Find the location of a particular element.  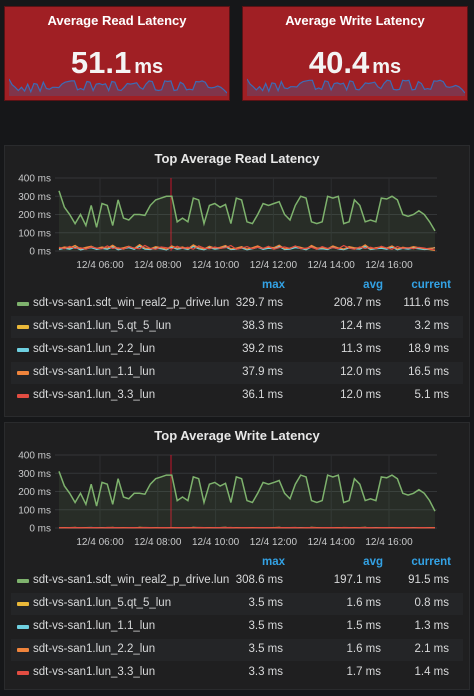

write-sparkline is located at coordinates (356, 87).